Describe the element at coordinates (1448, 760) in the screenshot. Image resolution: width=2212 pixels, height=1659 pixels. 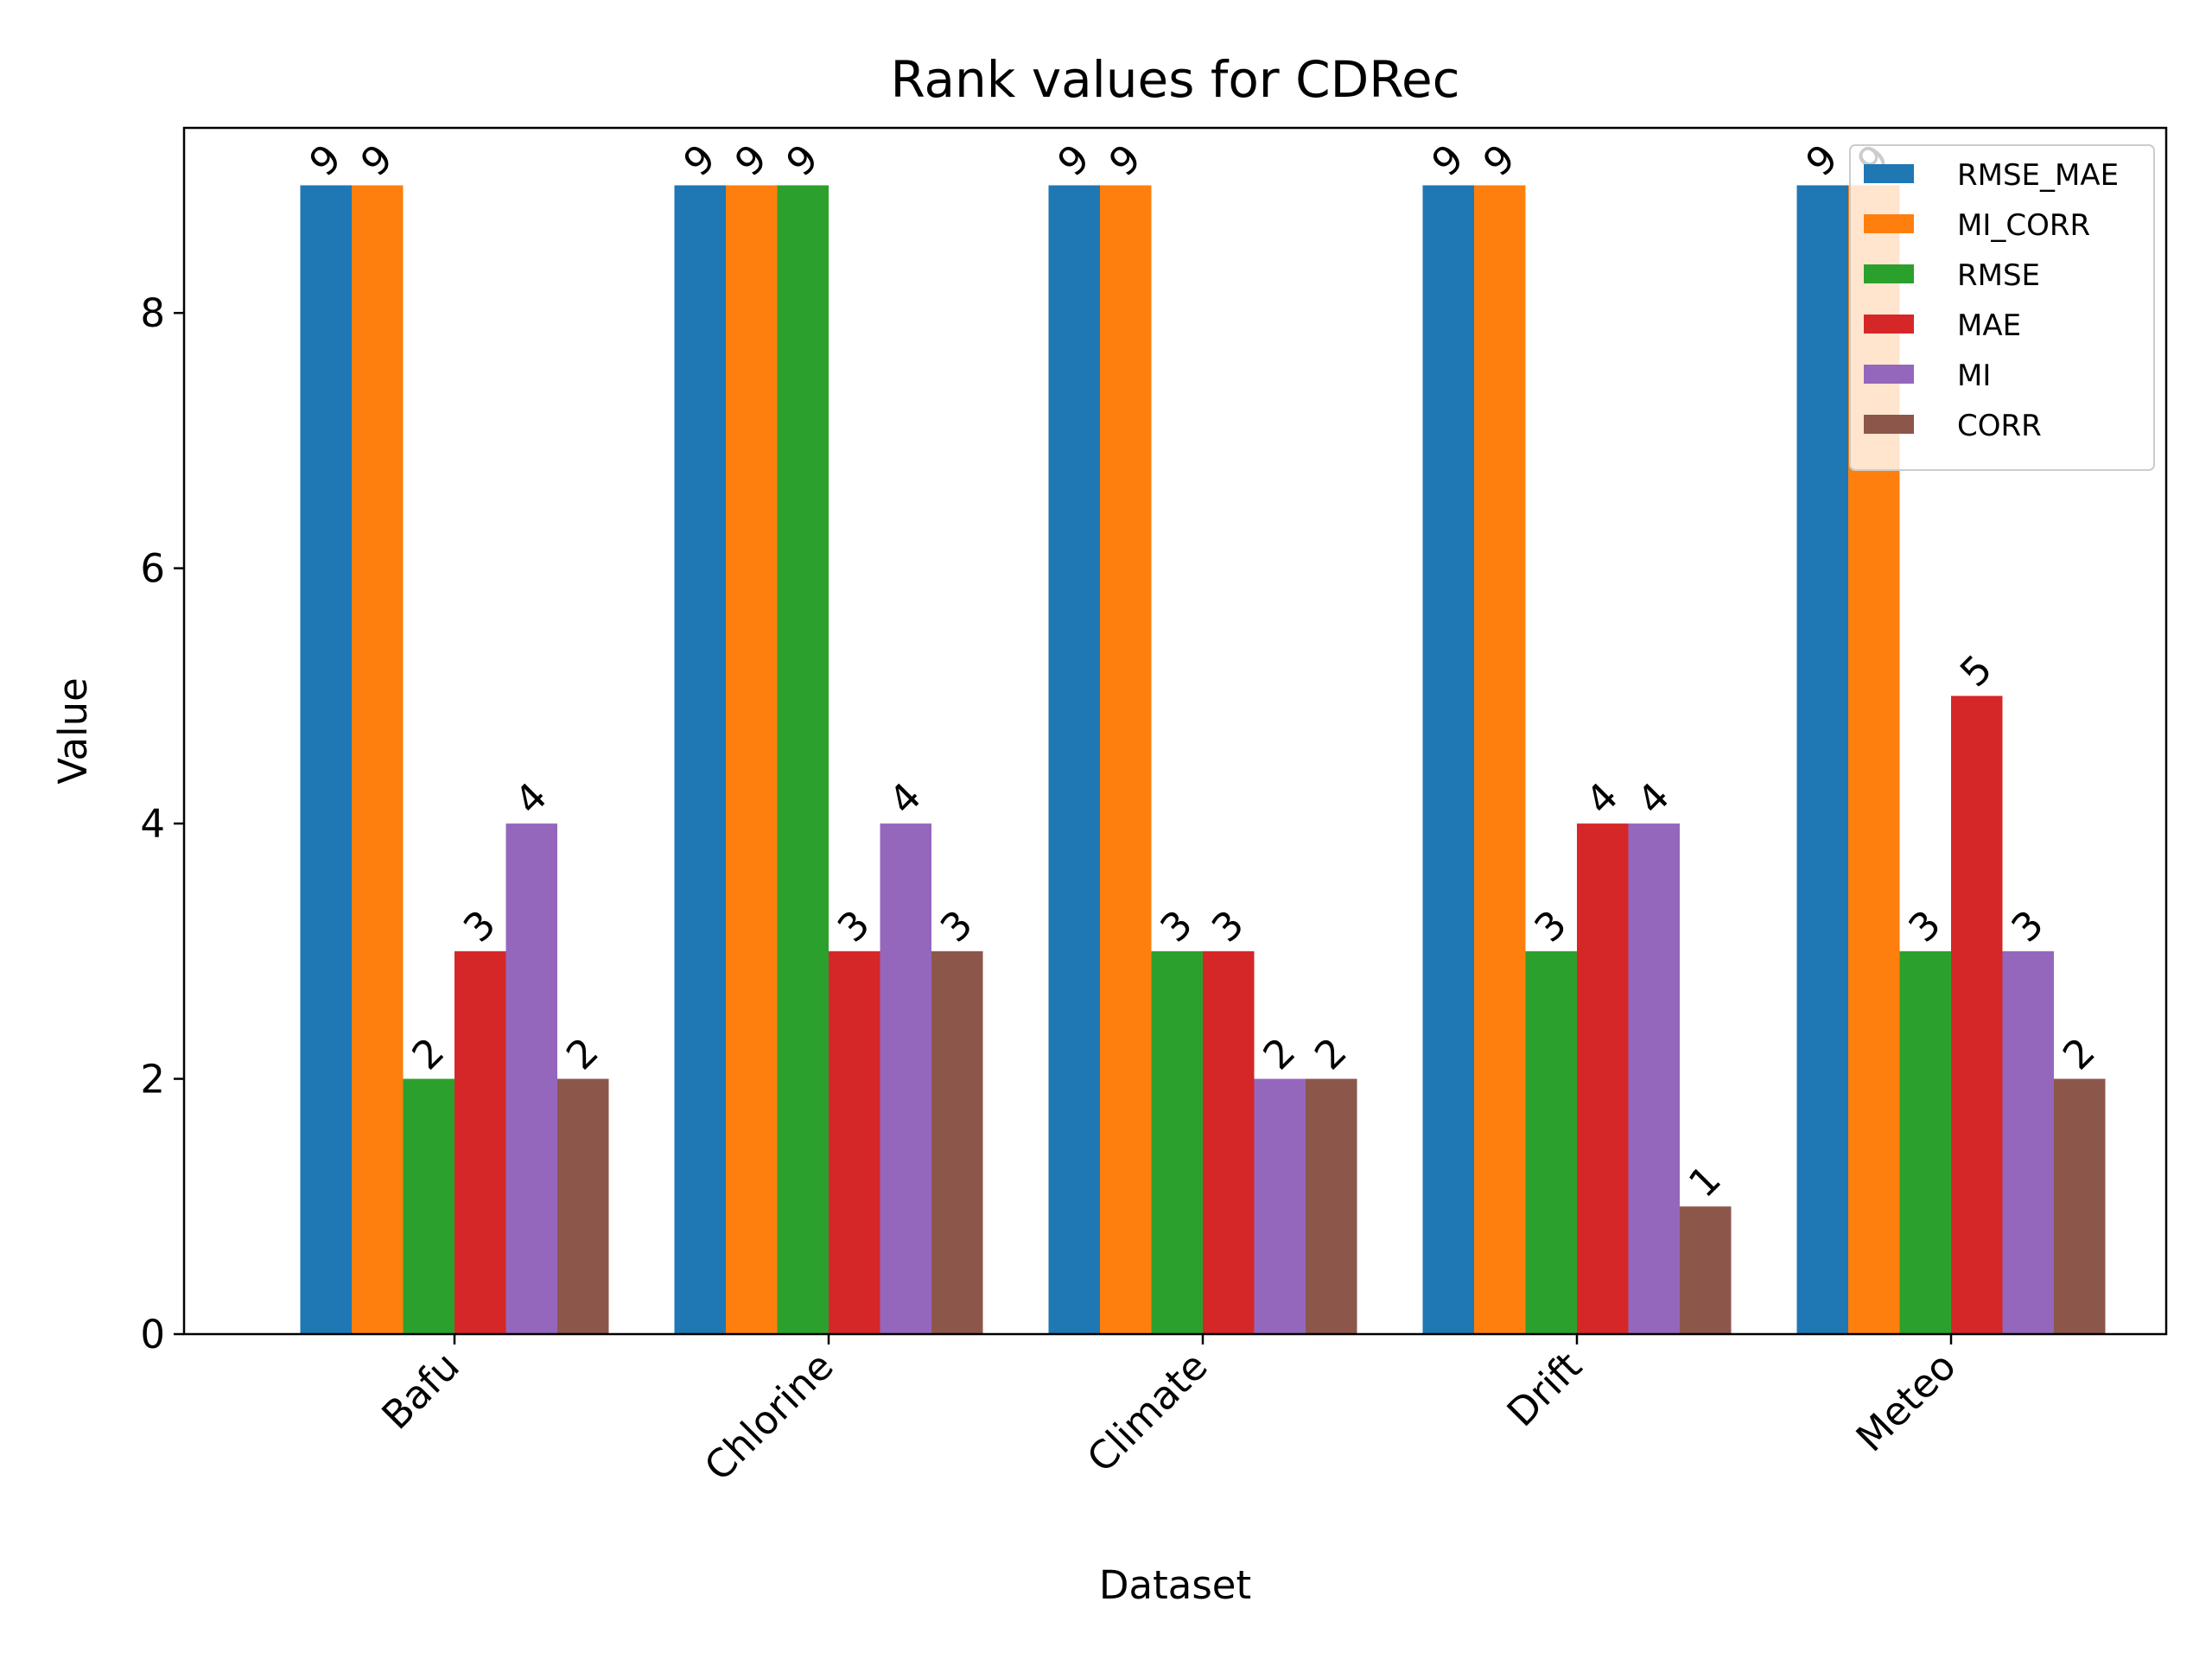
I see `bar-drift-rmse-mae` at that location.